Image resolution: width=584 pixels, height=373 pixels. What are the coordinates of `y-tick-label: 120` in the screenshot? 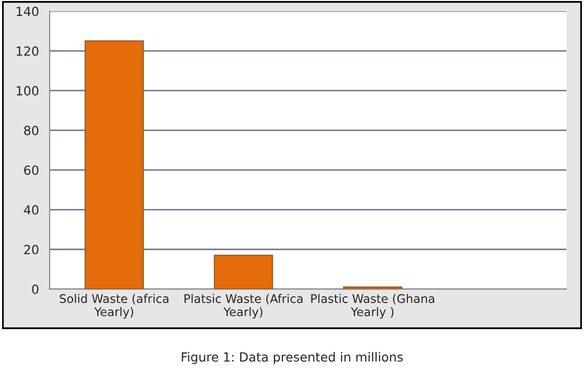 It's located at (27, 51).